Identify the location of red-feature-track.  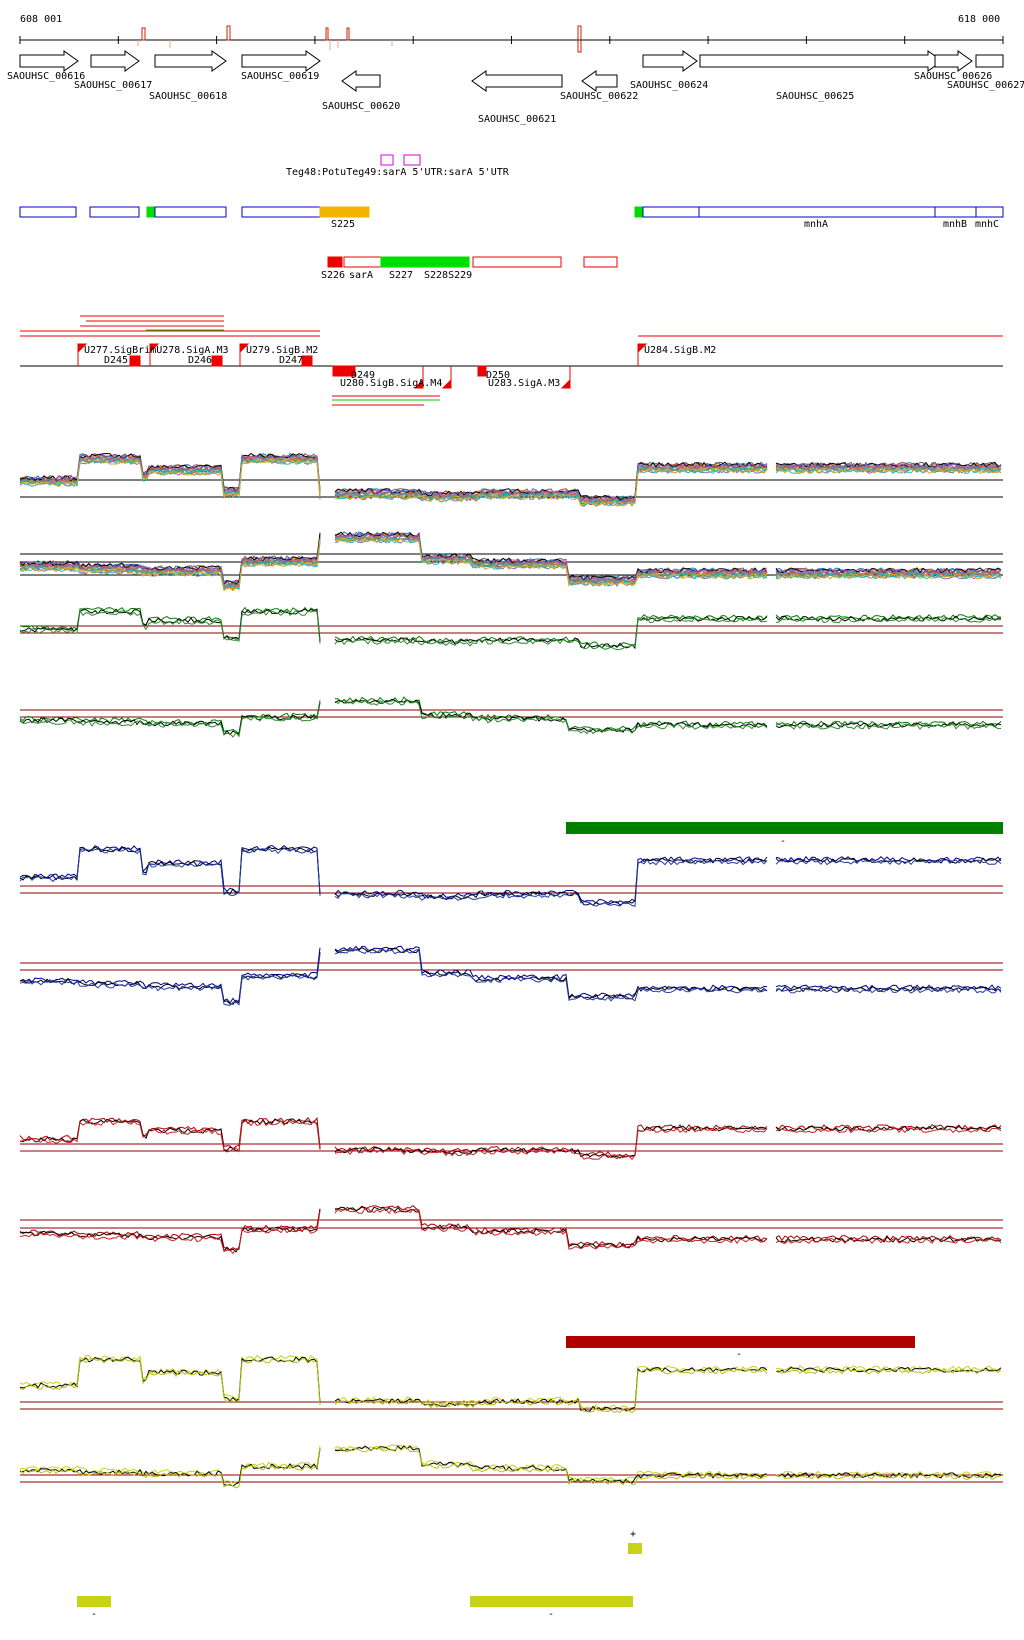
(472, 262).